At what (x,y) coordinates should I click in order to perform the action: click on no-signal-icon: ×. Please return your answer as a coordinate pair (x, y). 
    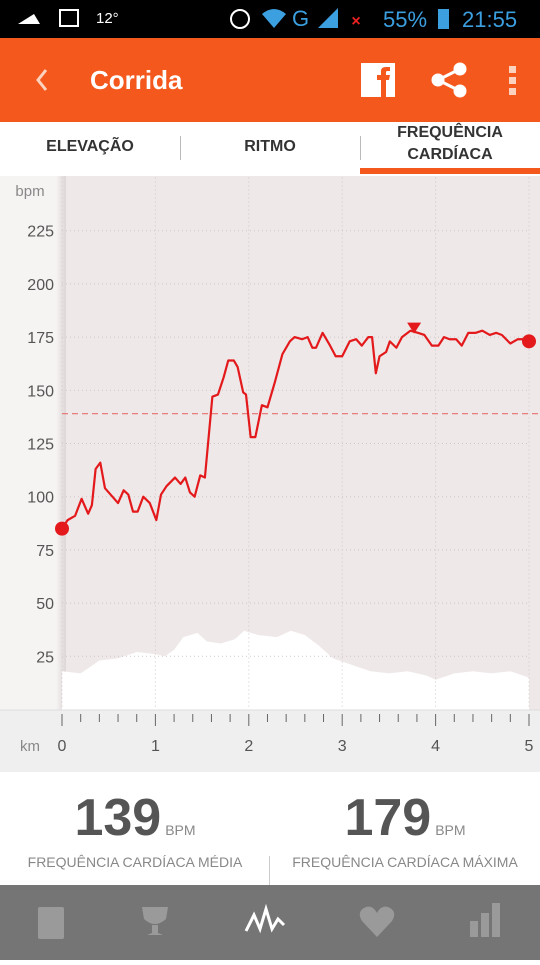
    Looking at the image, I should click on (355, 21).